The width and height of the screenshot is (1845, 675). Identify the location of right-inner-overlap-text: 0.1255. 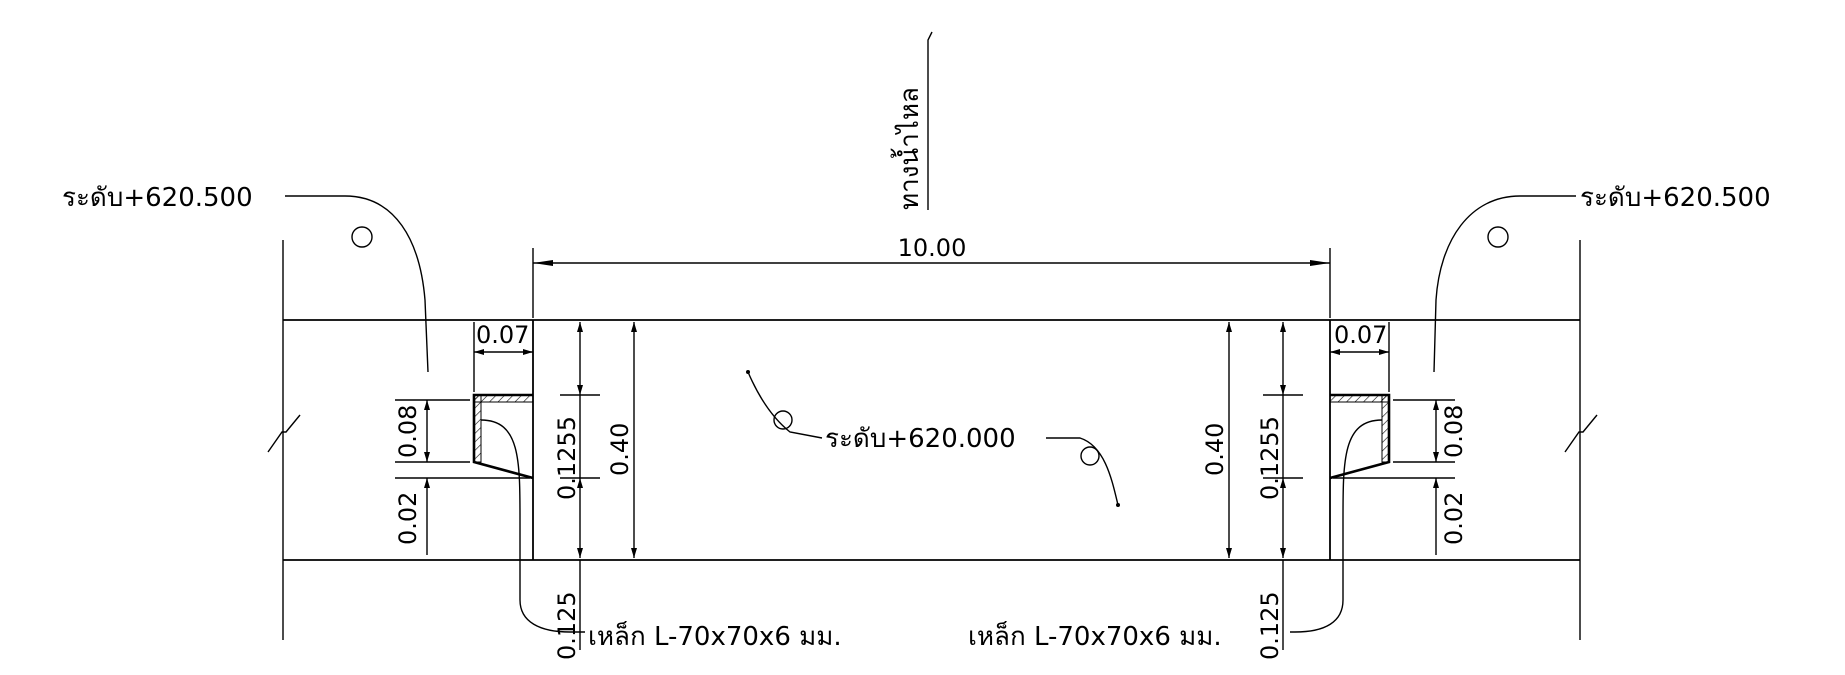
(1270, 458).